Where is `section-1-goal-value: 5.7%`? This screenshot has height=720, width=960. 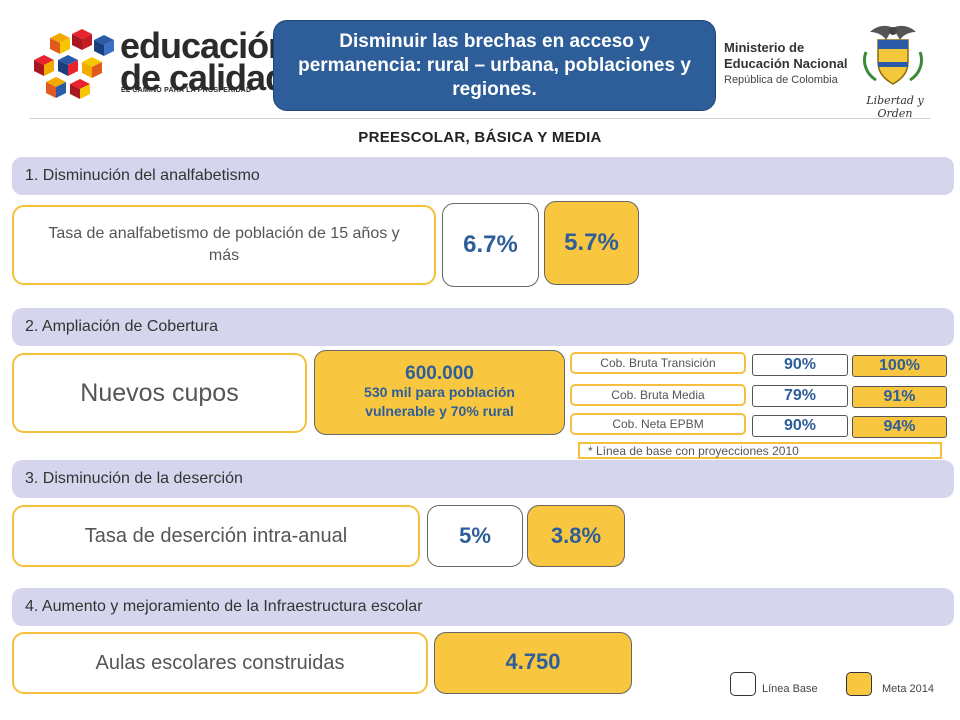 section-1-goal-value: 5.7% is located at coordinates (591, 243).